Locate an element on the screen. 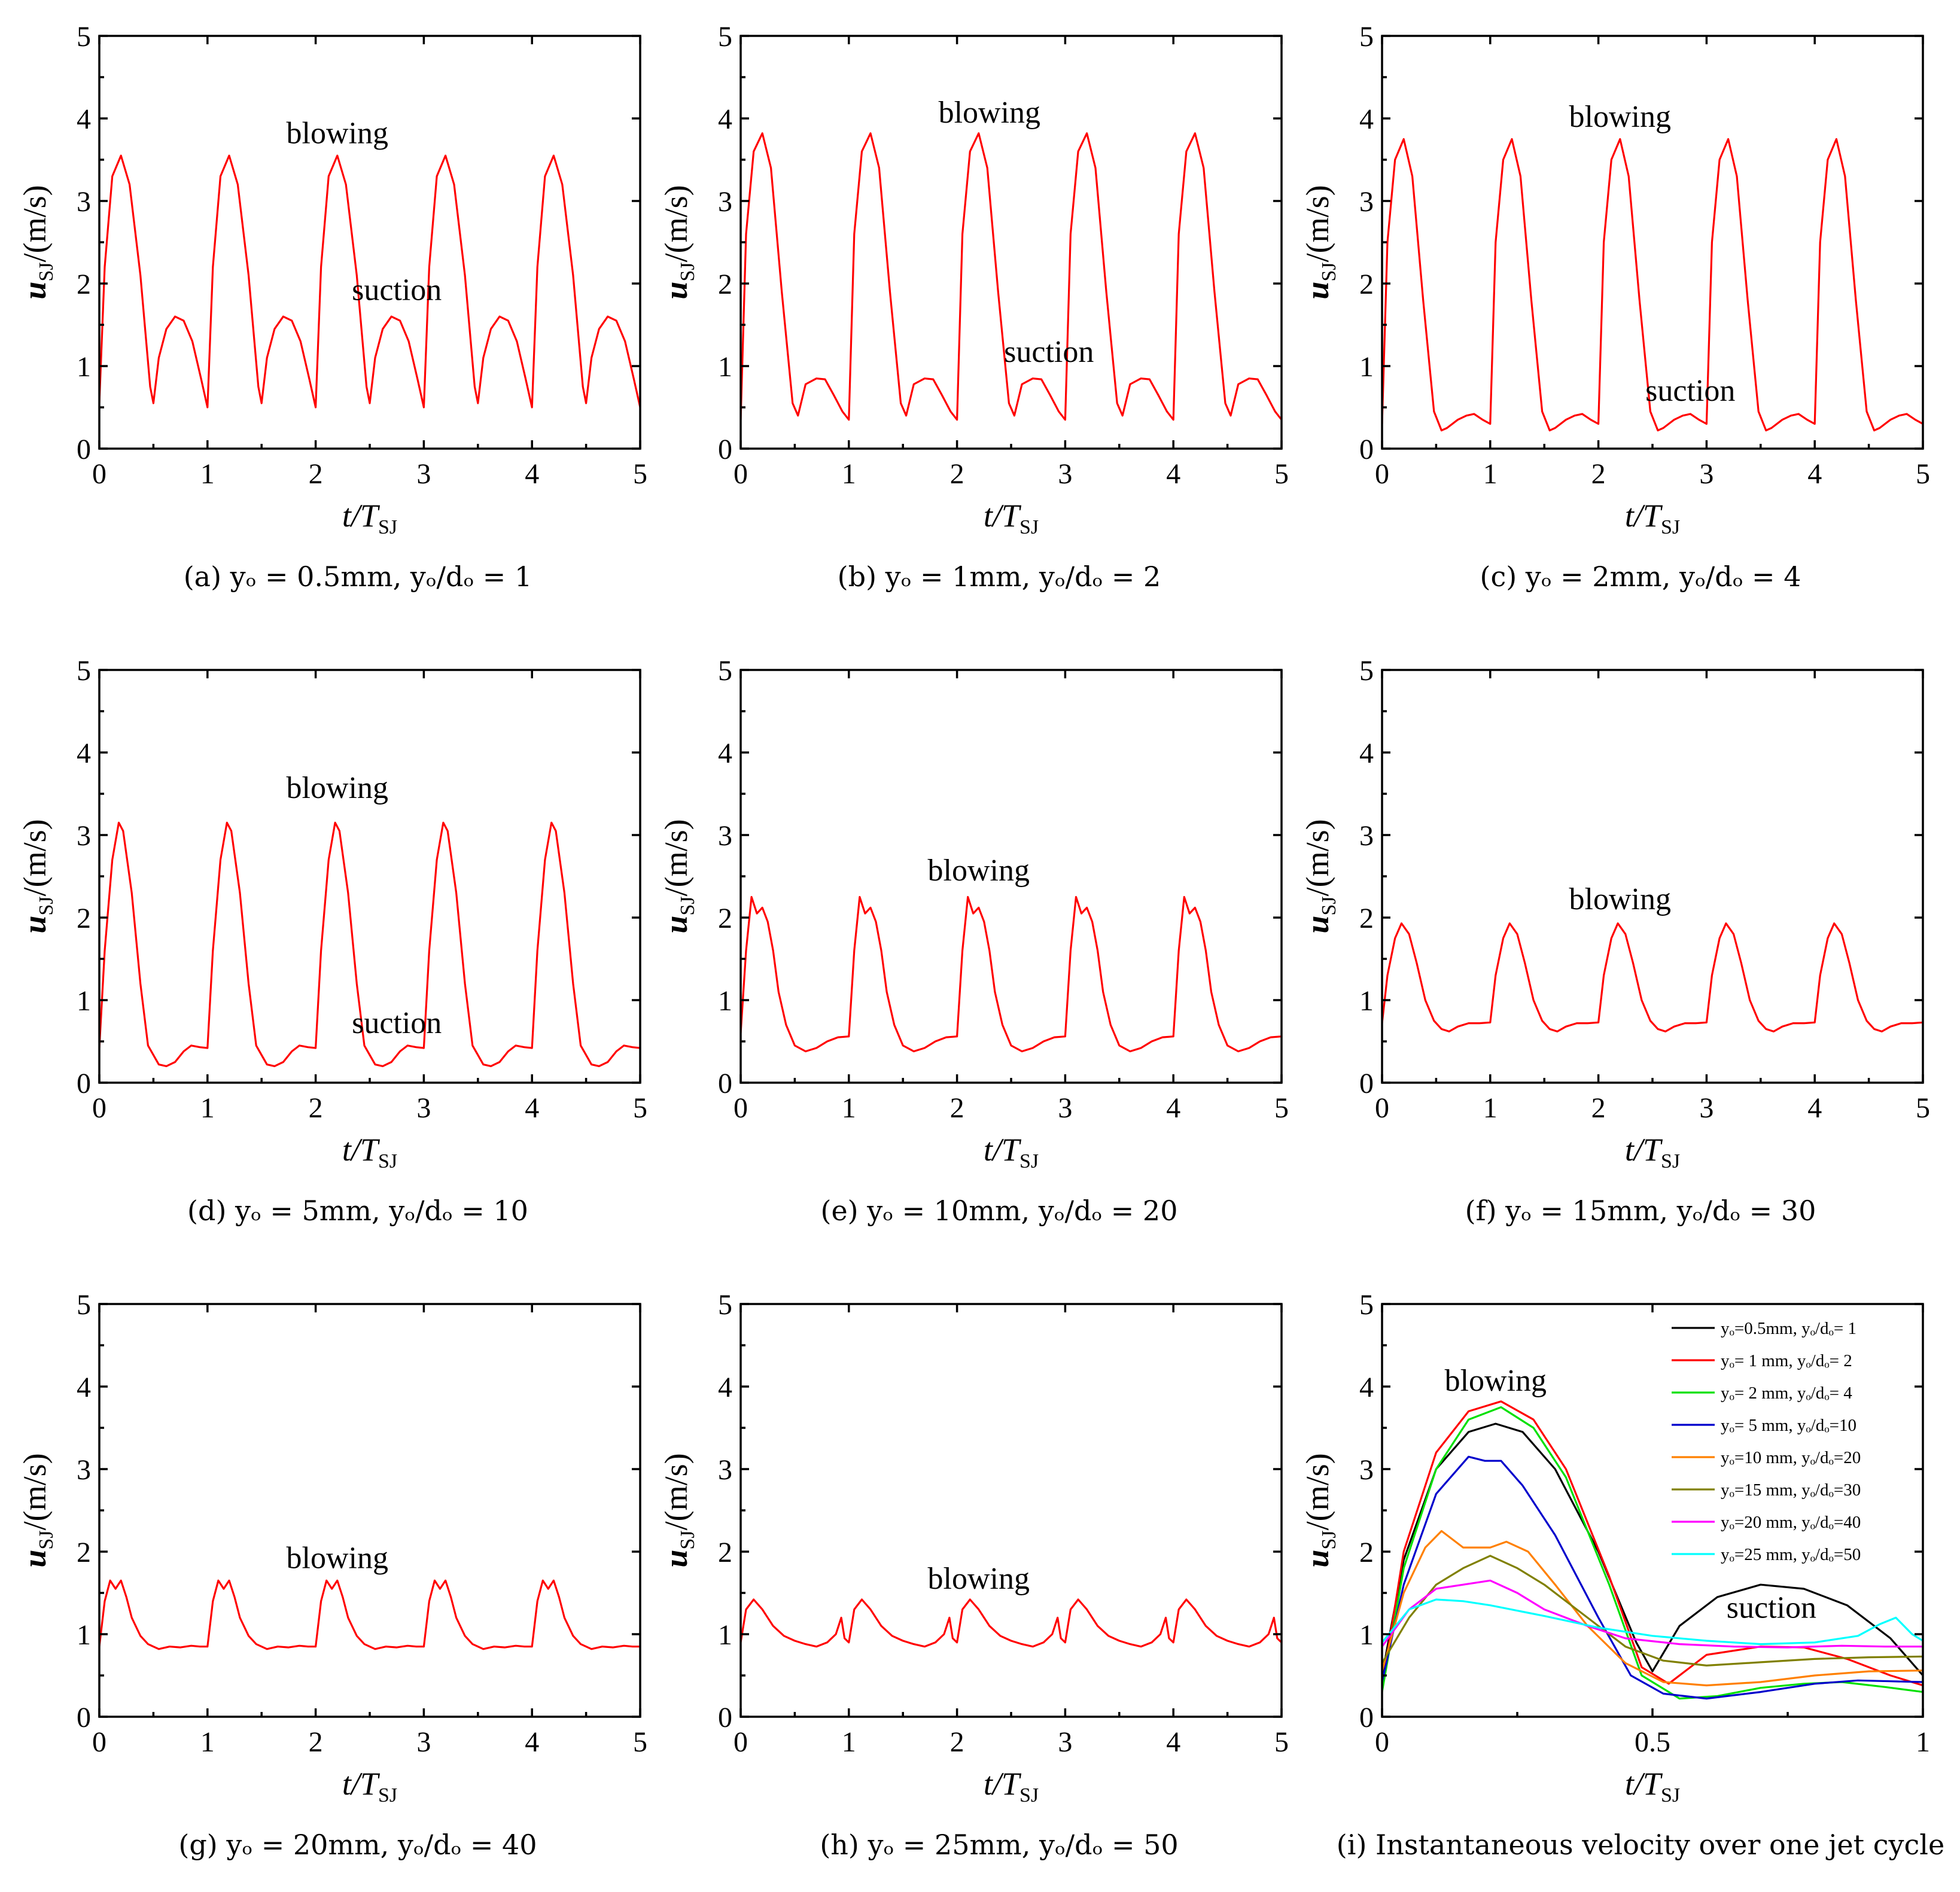 This screenshot has width=1960, height=1892. panel-caption: (g) yₒ = 20mm, yₒ/dₒ = 40 is located at coordinates (357, 1845).